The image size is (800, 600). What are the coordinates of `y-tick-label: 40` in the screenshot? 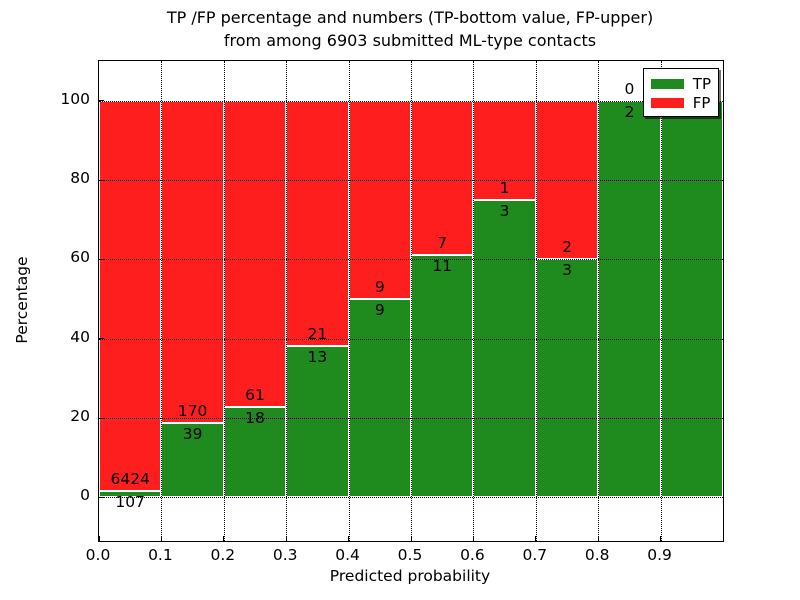 It's located at (80, 336).